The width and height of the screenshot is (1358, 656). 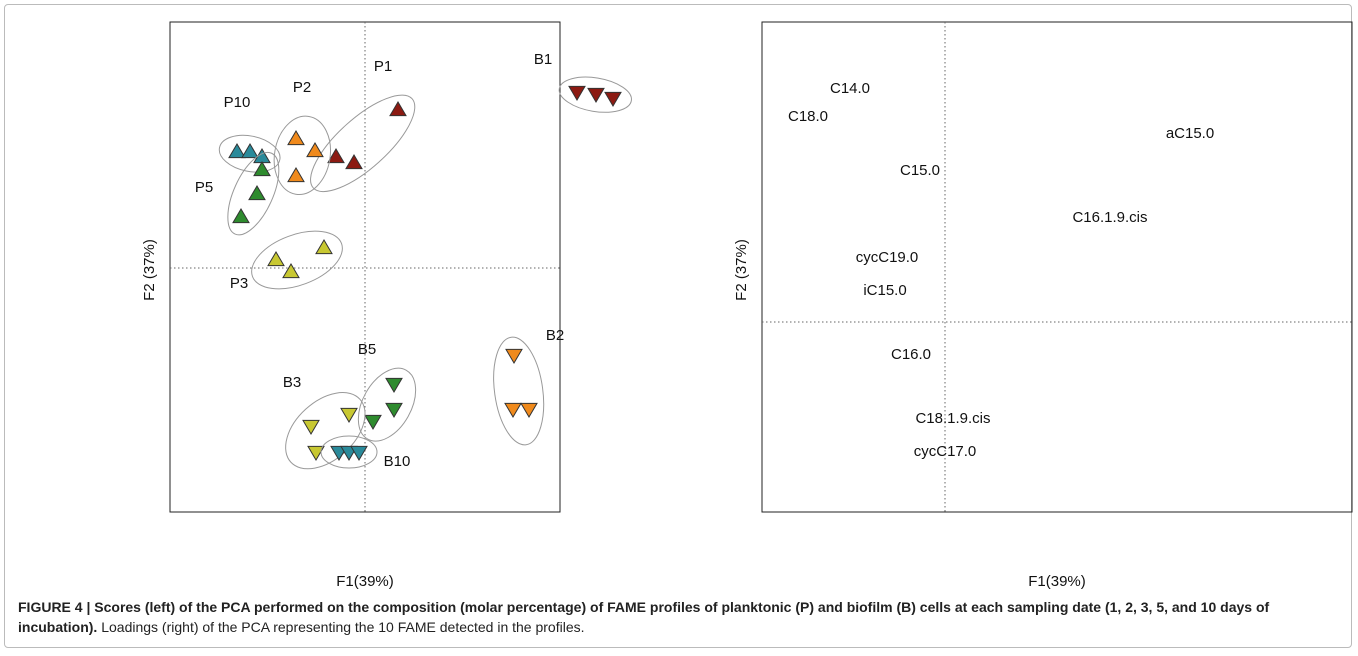 I want to click on group-label: P10, so click(x=237, y=102).